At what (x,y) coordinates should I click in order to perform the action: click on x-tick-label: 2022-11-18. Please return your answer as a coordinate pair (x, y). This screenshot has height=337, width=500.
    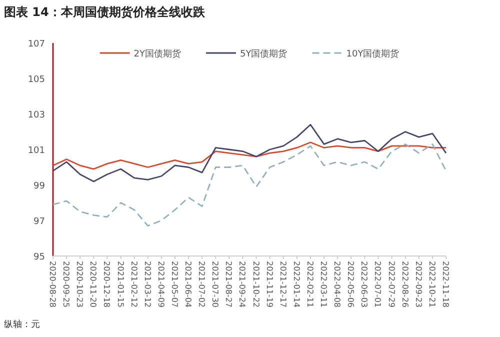
    Looking at the image, I should click on (445, 284).